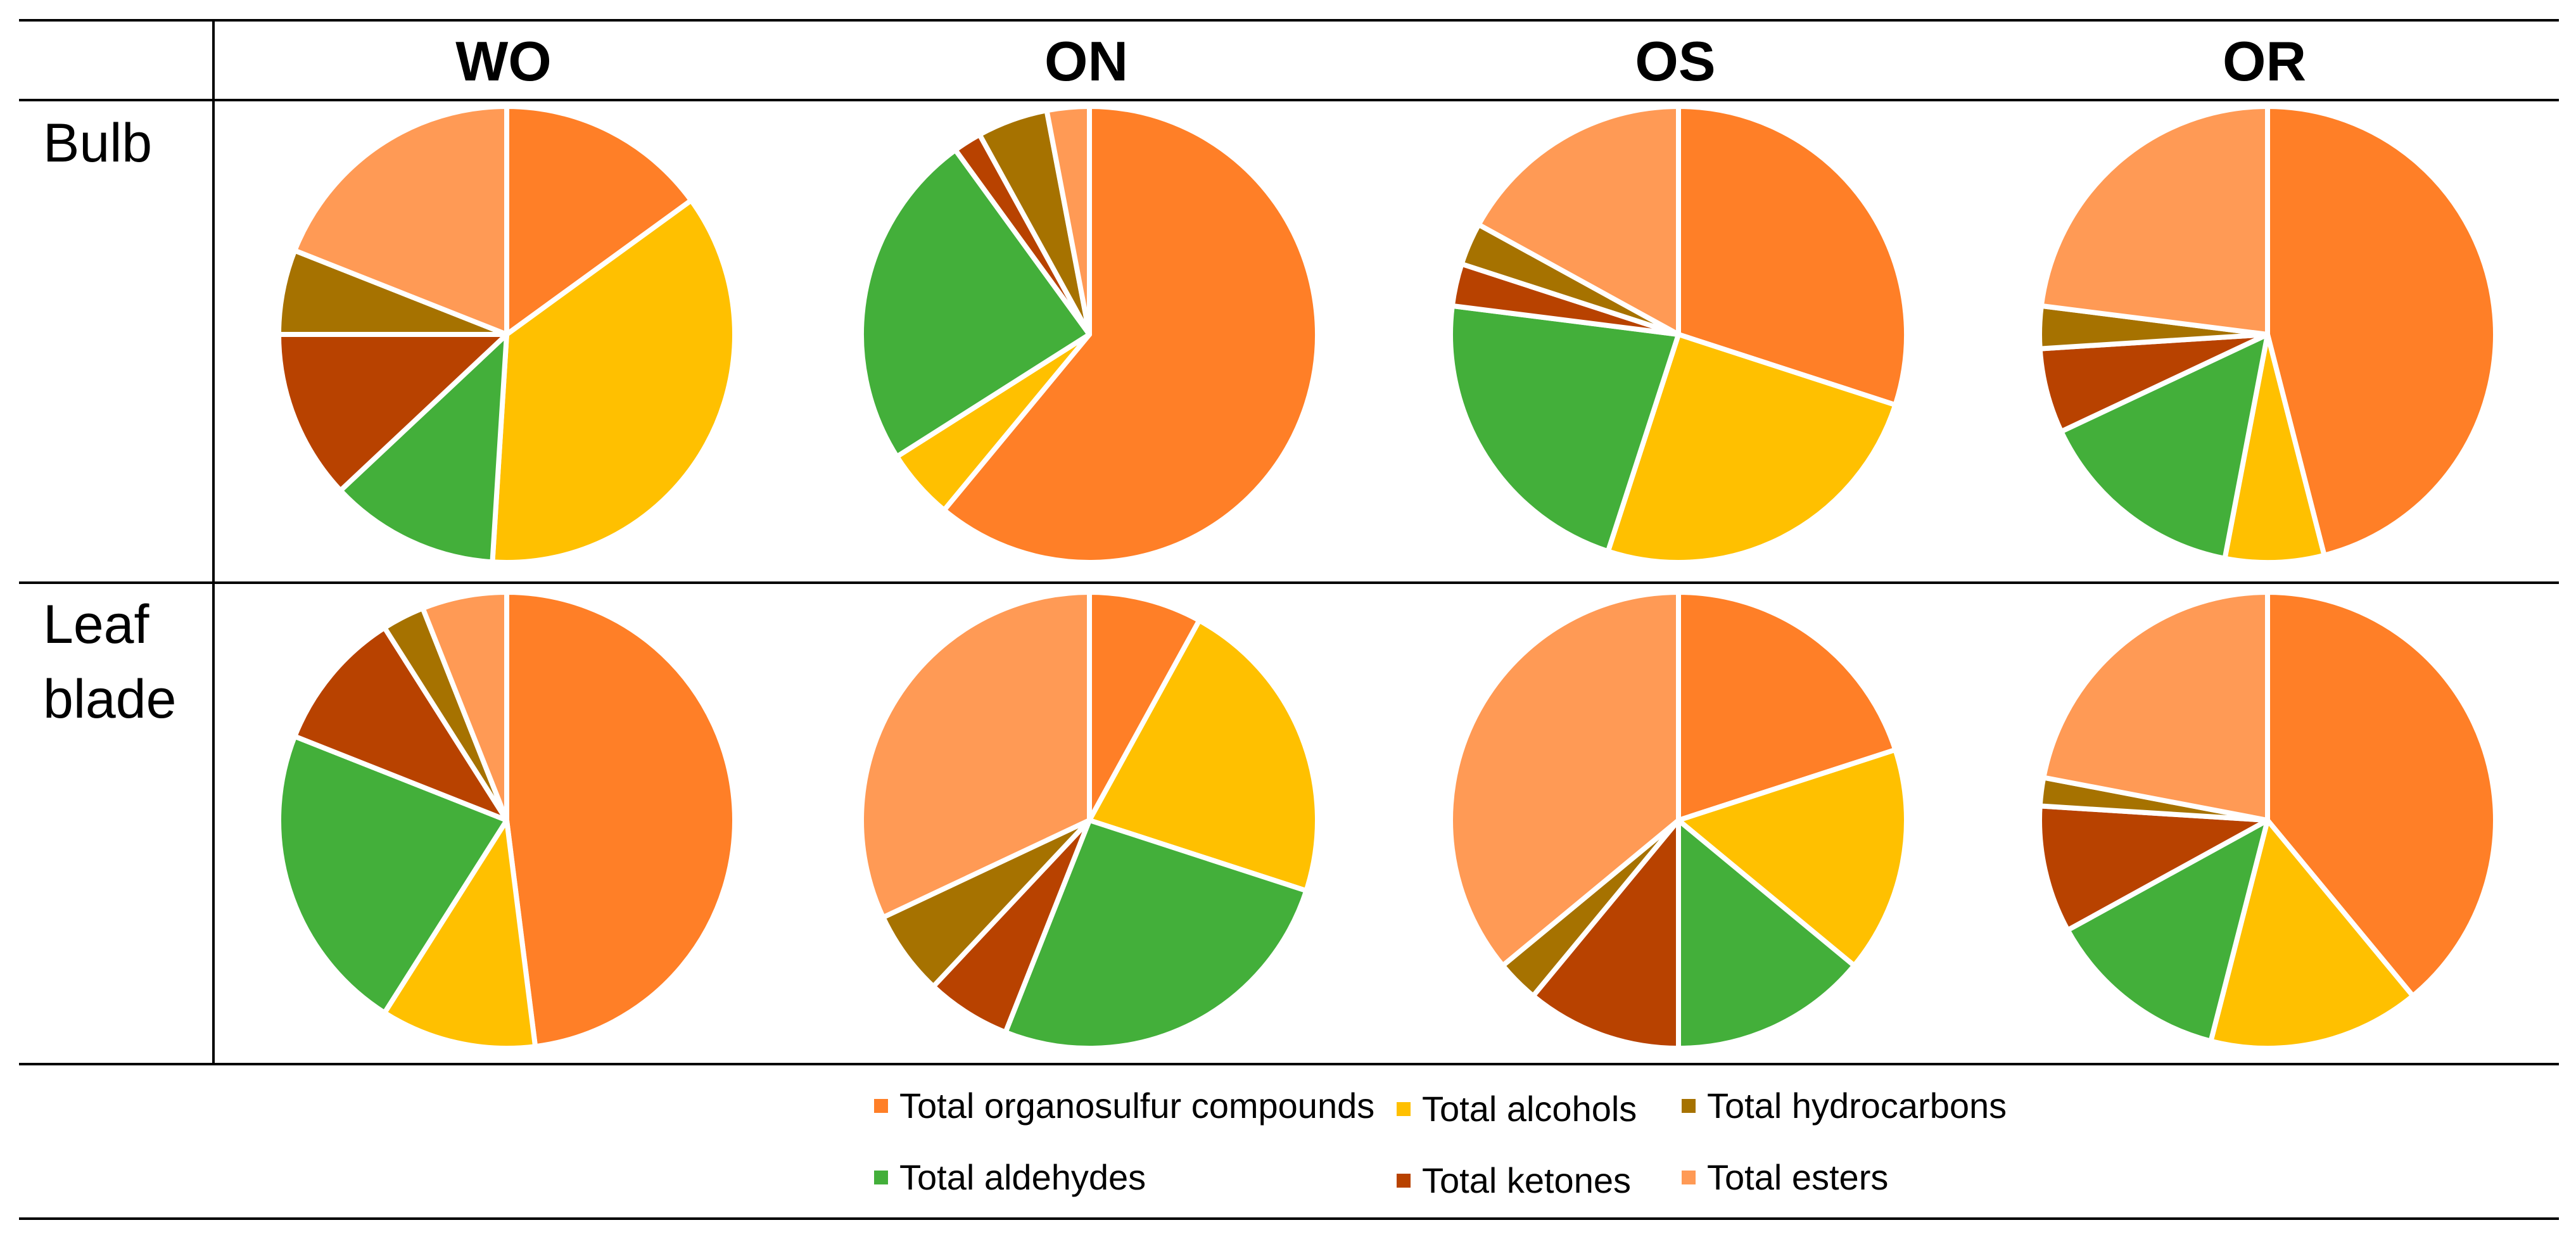  What do you see at coordinates (1136, 1106) in the screenshot?
I see `legend-label-organosulfur: Total organosulfur compounds` at bounding box center [1136, 1106].